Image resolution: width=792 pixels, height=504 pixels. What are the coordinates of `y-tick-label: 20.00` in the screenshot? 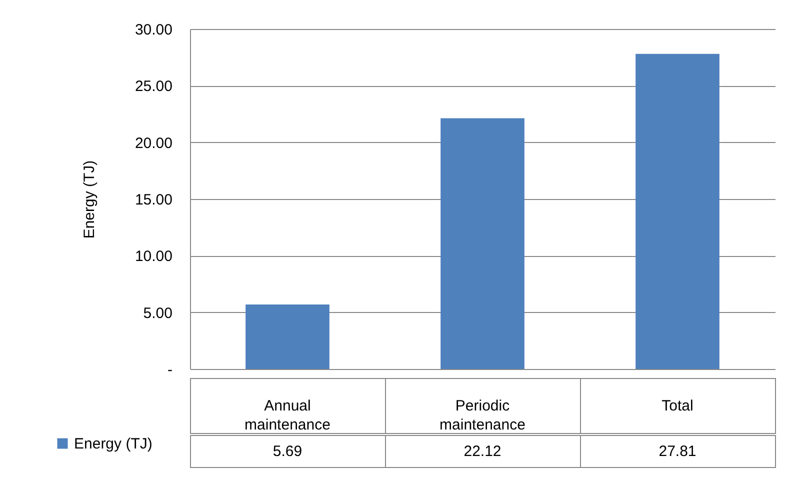 It's located at (153, 143).